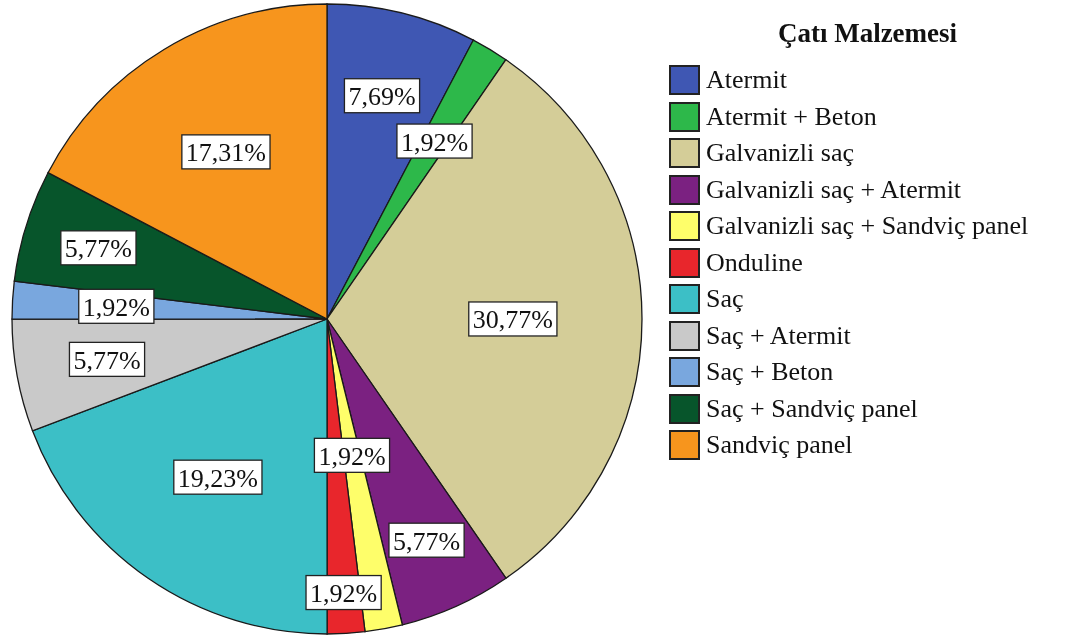  What do you see at coordinates (791, 116) in the screenshot?
I see `legend-label: Atermit + Beton` at bounding box center [791, 116].